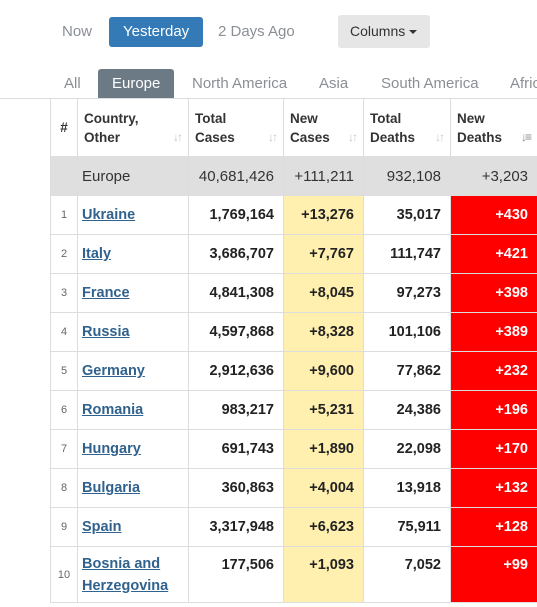  What do you see at coordinates (236, 410) in the screenshot?
I see `total-cases-cell: 983,217` at bounding box center [236, 410].